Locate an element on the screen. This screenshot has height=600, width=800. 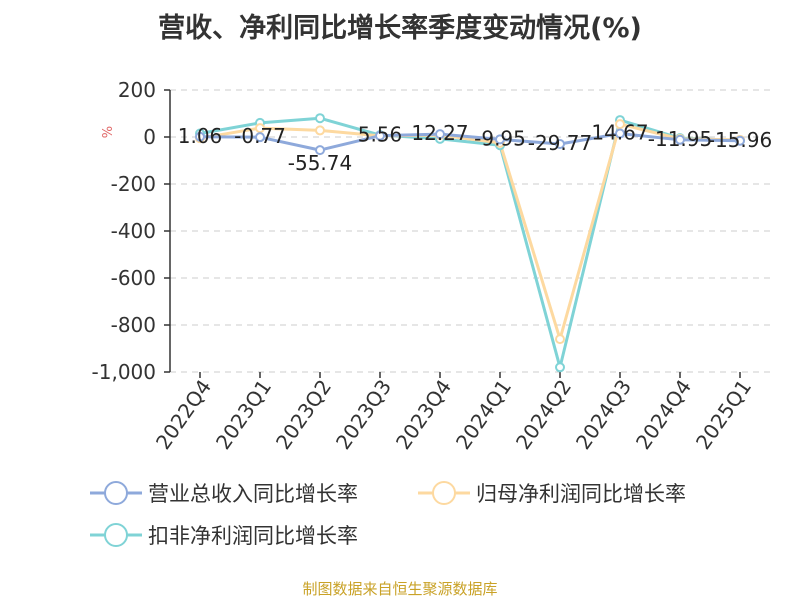
data-label: -11.95 is located at coordinates (680, 139).